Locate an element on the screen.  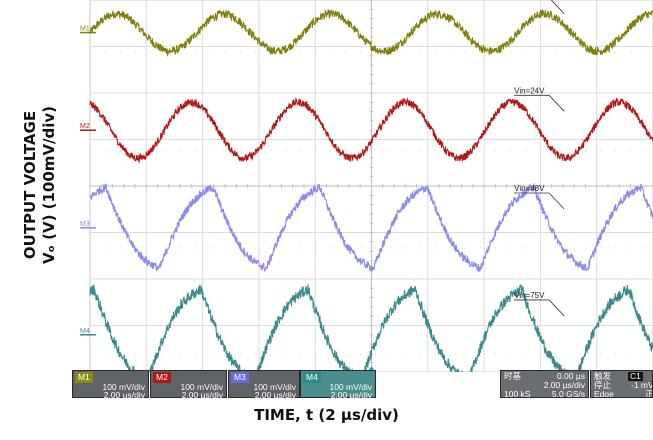
trigger-level: -1 mV is located at coordinates (642, 385).